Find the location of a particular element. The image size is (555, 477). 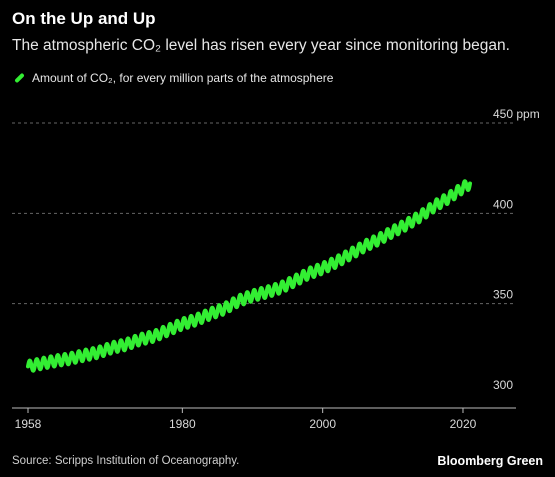

x-tick-label: 2020 is located at coordinates (463, 424).